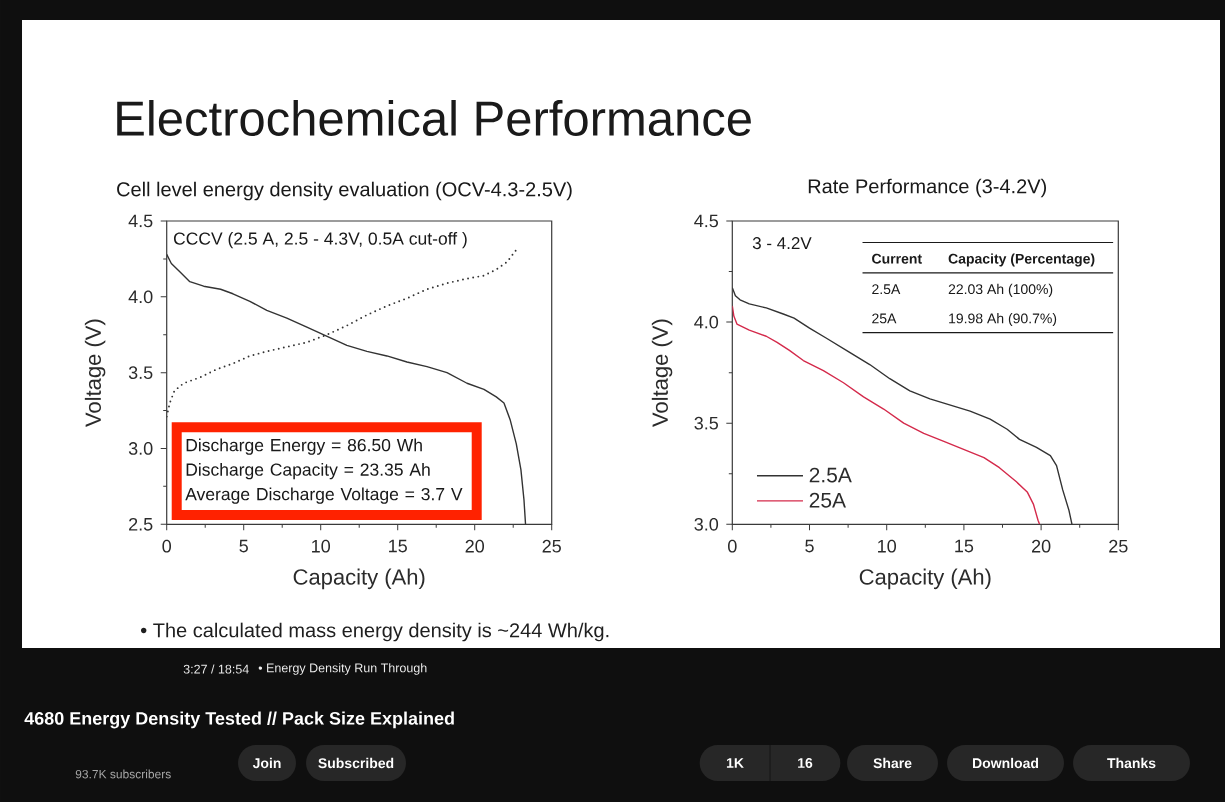 The image size is (1225, 802). What do you see at coordinates (266, 763) in the screenshot?
I see `text: Join` at bounding box center [266, 763].